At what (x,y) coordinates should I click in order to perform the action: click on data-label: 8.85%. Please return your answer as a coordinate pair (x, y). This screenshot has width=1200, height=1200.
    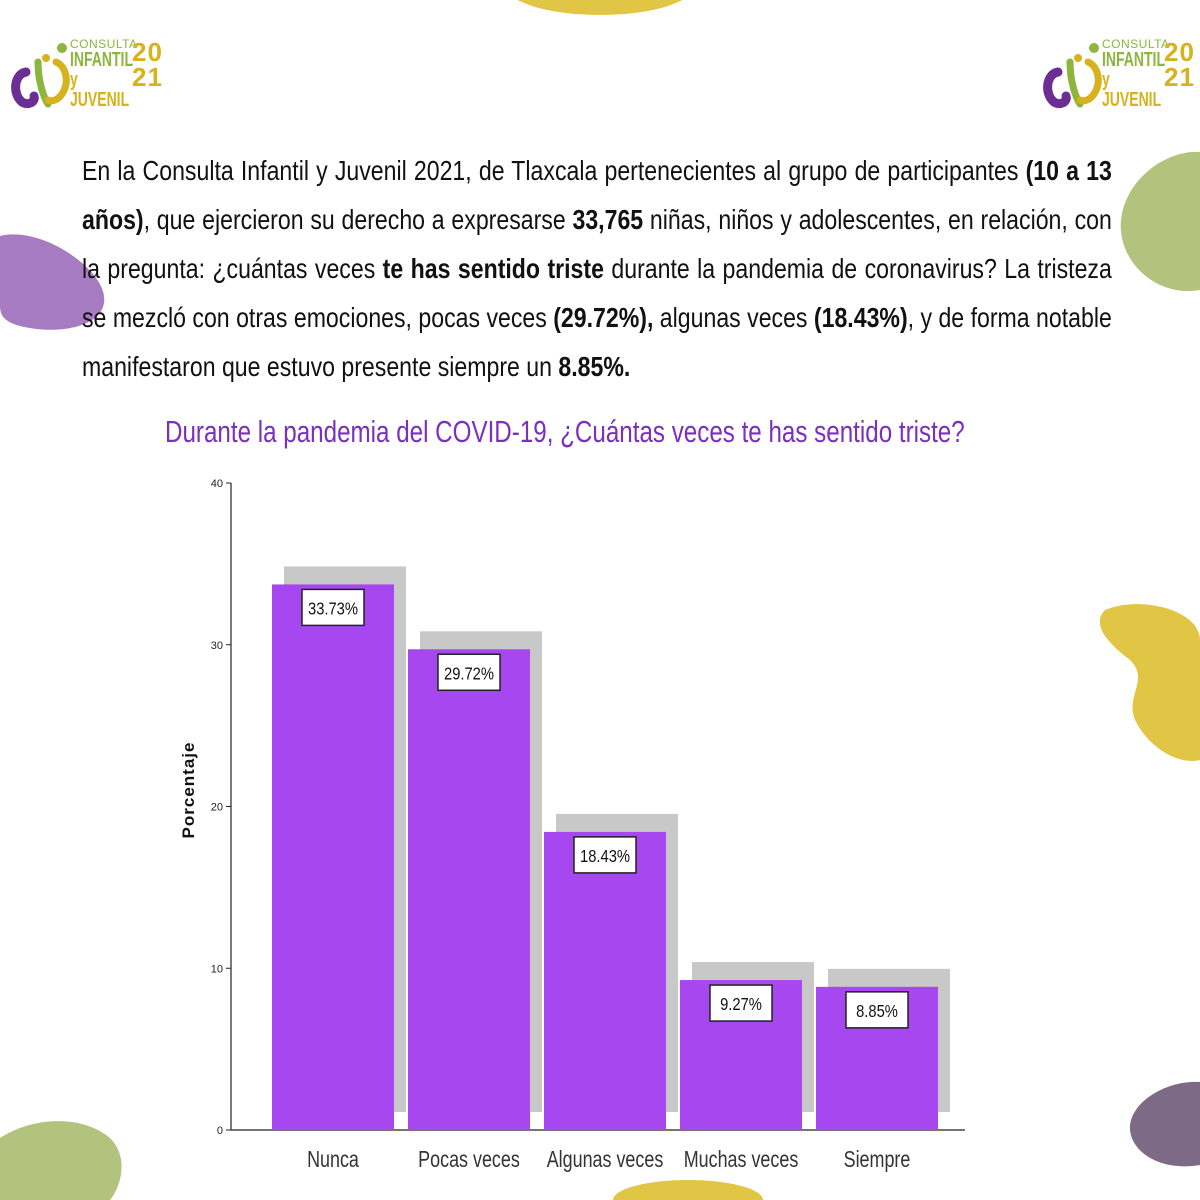
    Looking at the image, I should click on (877, 1012).